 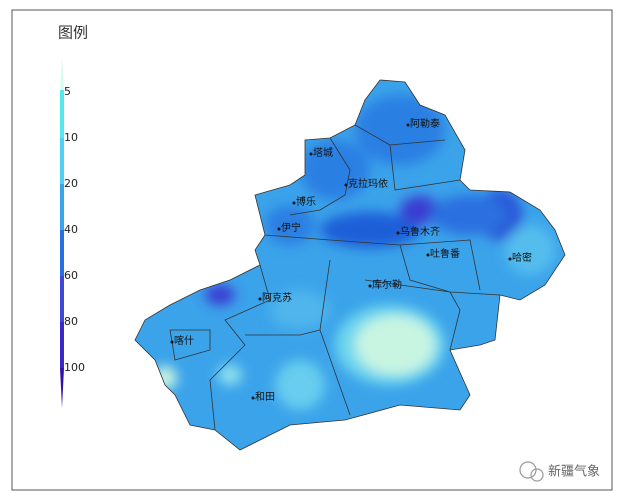 What do you see at coordinates (387, 284) in the screenshot?
I see `place-label: 库尔勒` at bounding box center [387, 284].